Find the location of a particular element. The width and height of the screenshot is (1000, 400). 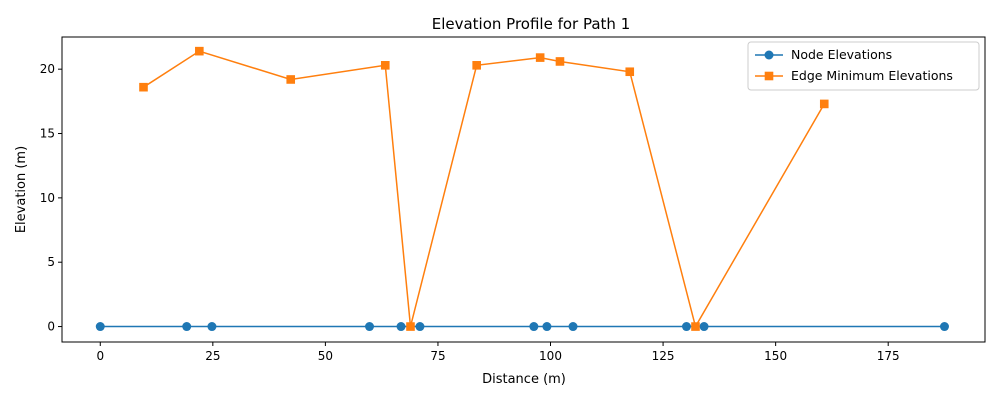

x-tick-label: 125 is located at coordinates (663, 356).